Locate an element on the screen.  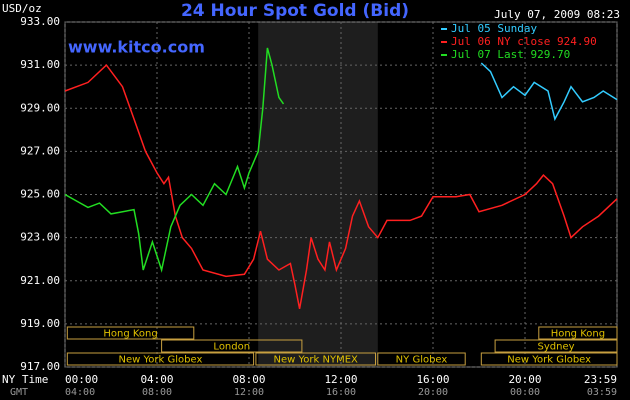
x2-tick-label: 12:00 is located at coordinates (249, 392).